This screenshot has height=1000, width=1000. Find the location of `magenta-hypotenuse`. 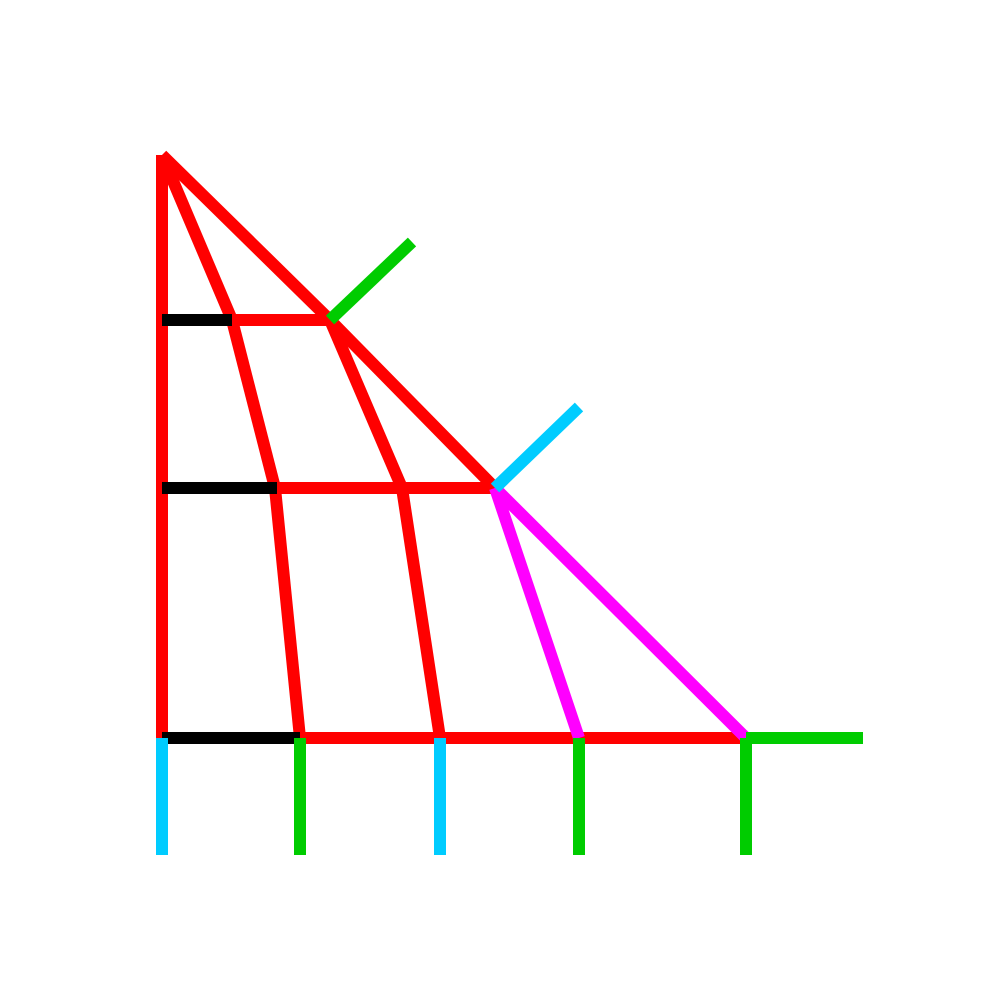

magenta-hypotenuse is located at coordinates (620, 613).